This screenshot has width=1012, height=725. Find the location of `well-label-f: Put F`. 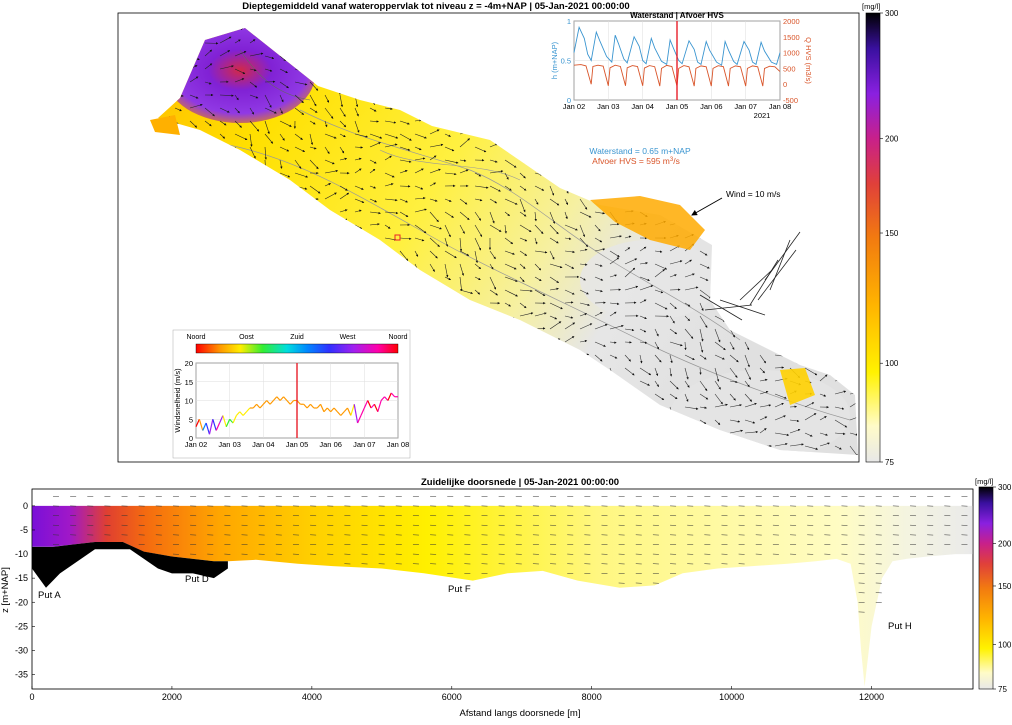

well-label-f: Put F is located at coordinates (459, 589).